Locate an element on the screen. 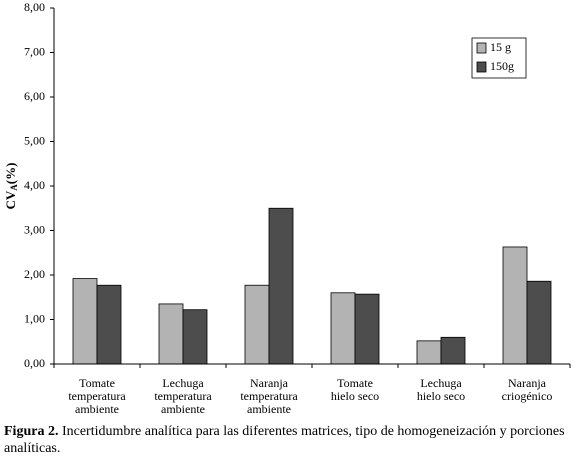 Image resolution: width=574 pixels, height=464 pixels. legend-label: 150g is located at coordinates (502, 66).